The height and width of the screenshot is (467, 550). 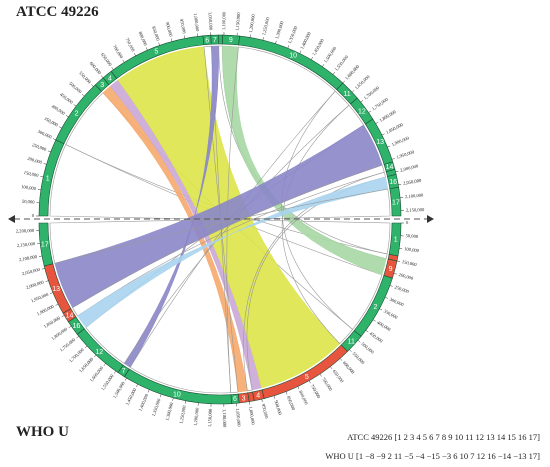 What do you see at coordinates (59, 334) in the screenshot?
I see `tick-label: 1,800,000` at bounding box center [59, 334].